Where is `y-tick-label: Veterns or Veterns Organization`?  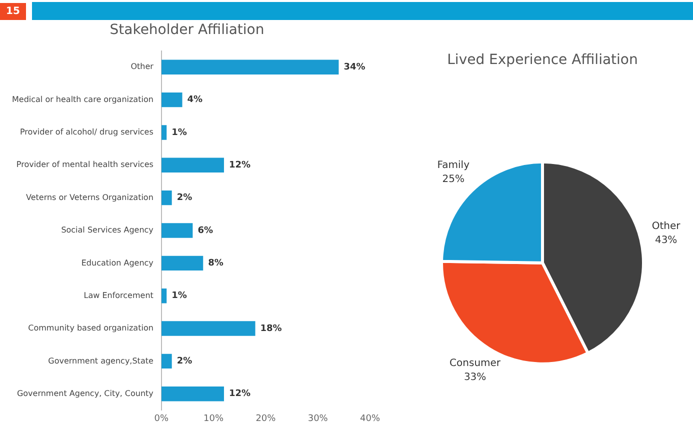 y-tick-label: Veterns or Veterns Organization is located at coordinates (90, 197).